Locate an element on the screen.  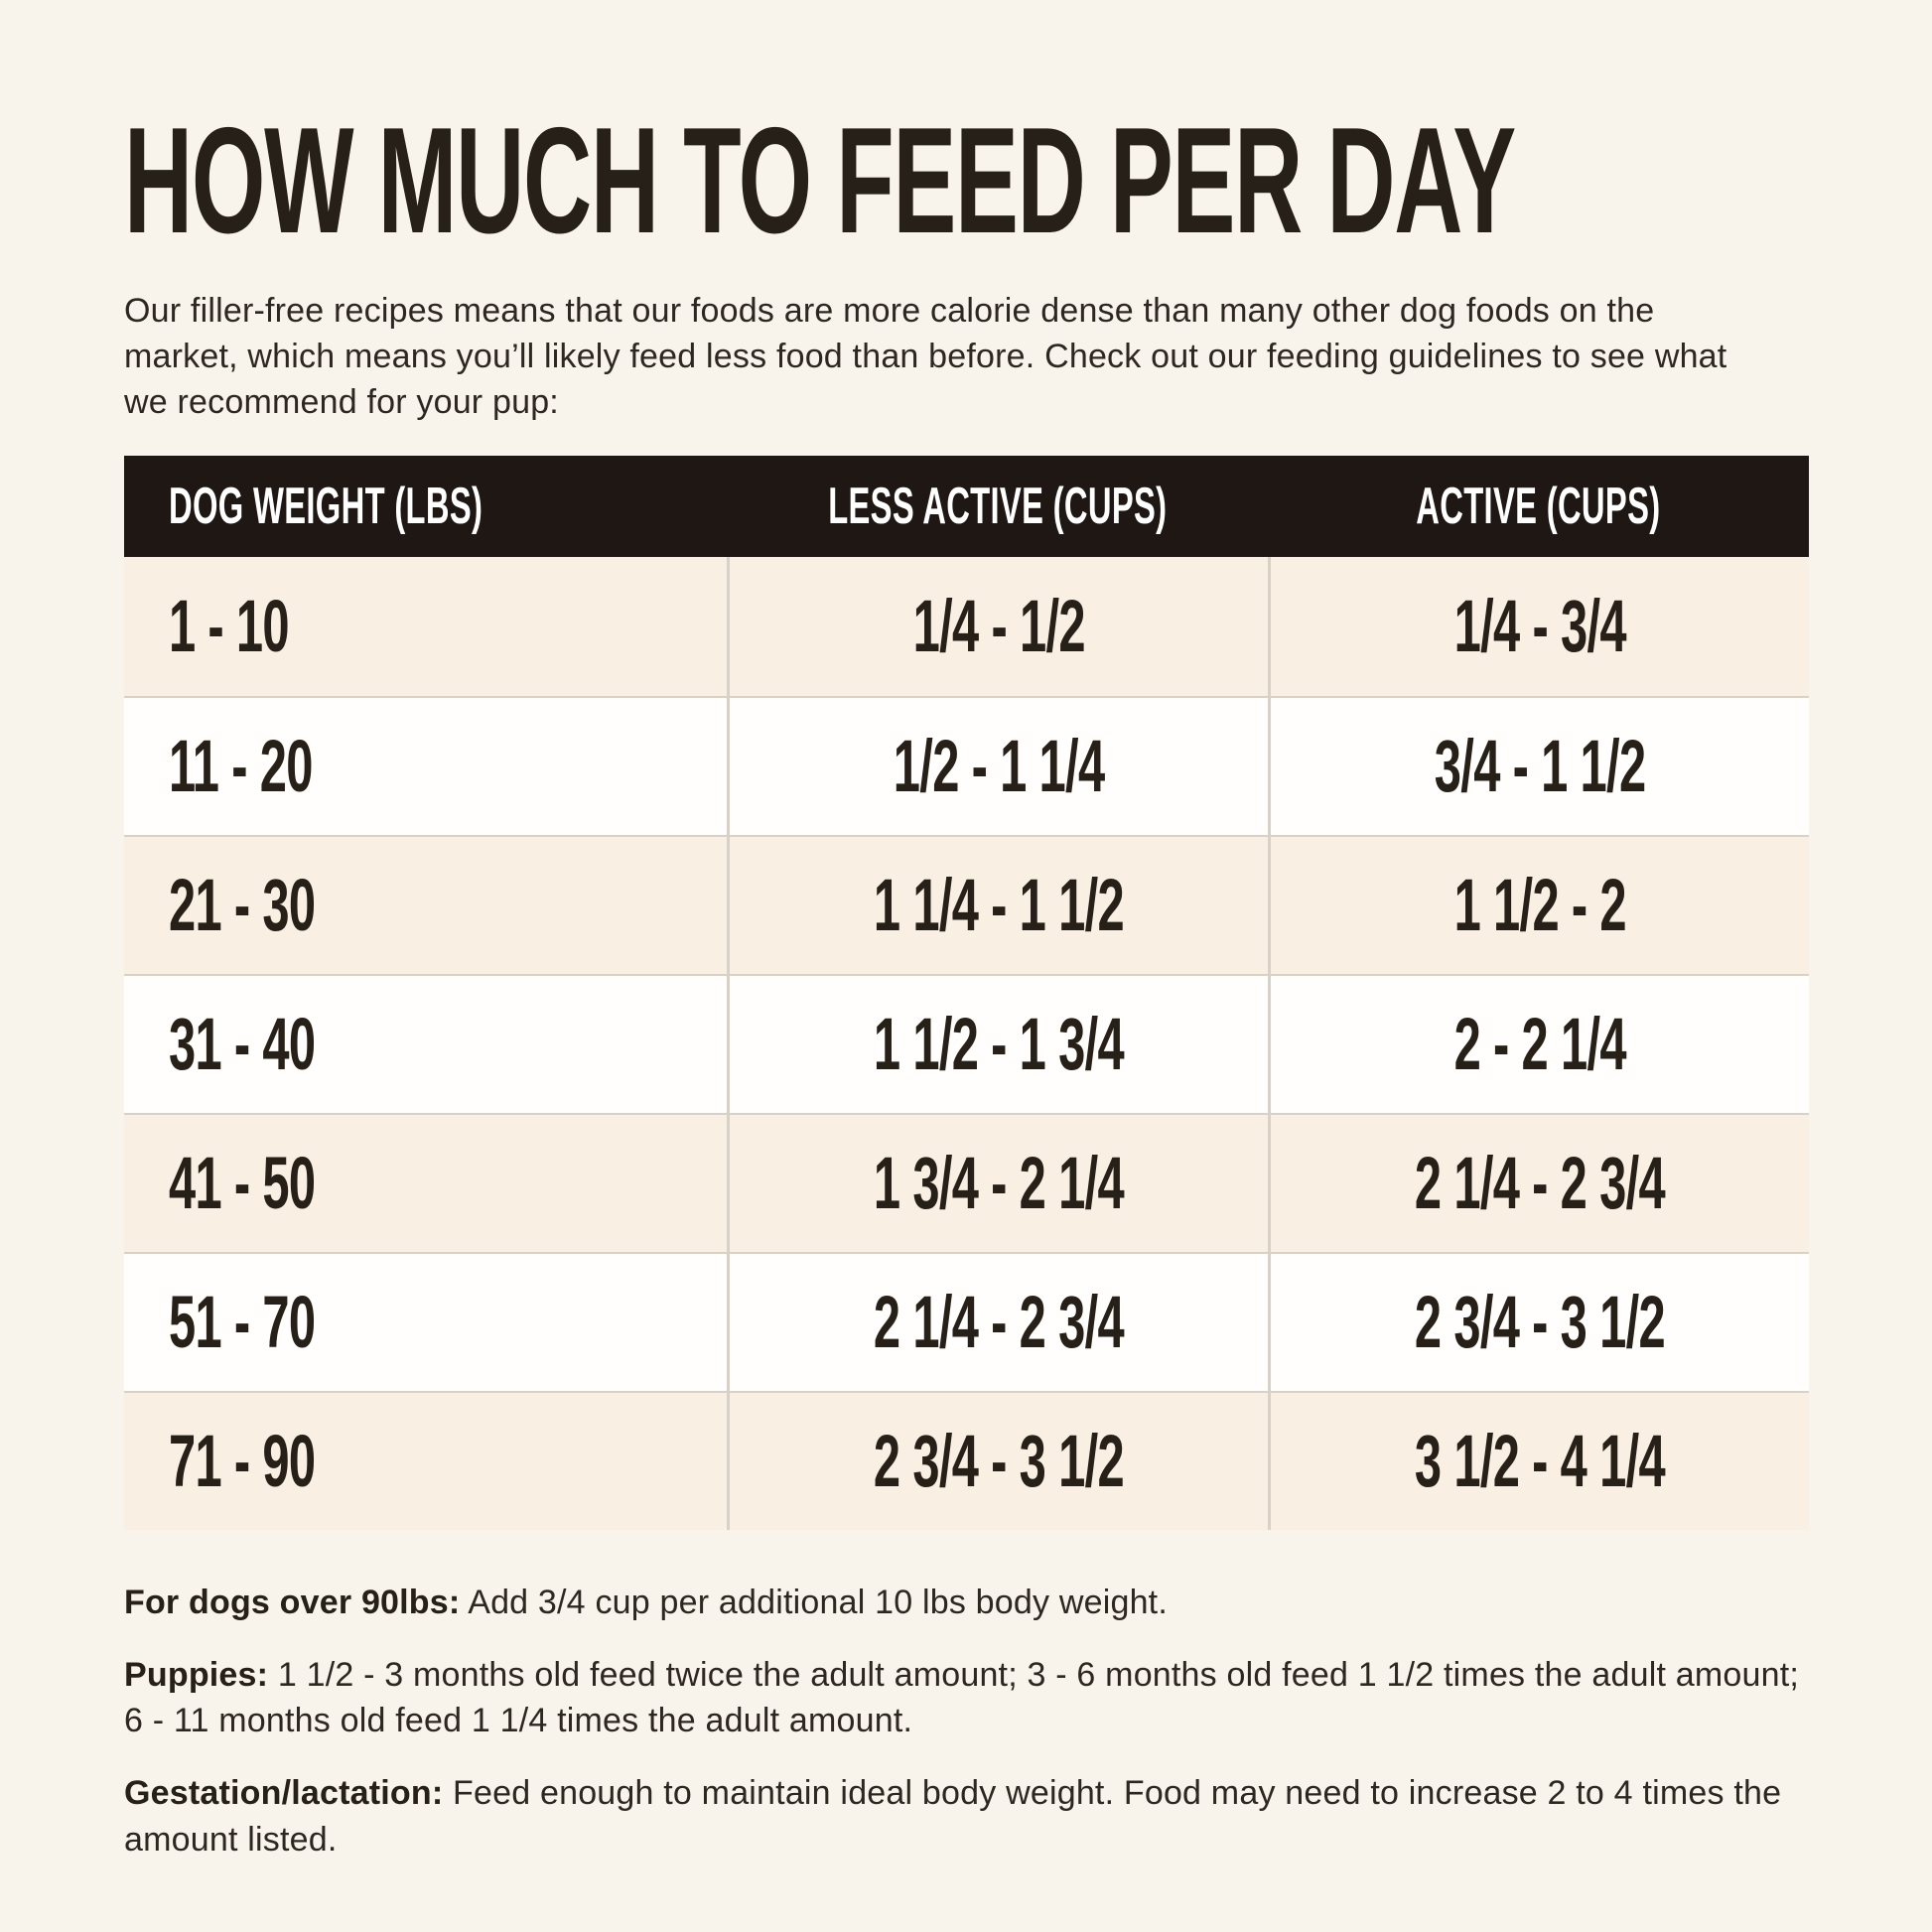
cell-active: 2 3/4 - 3 1/2 is located at coordinates (1539, 1322).